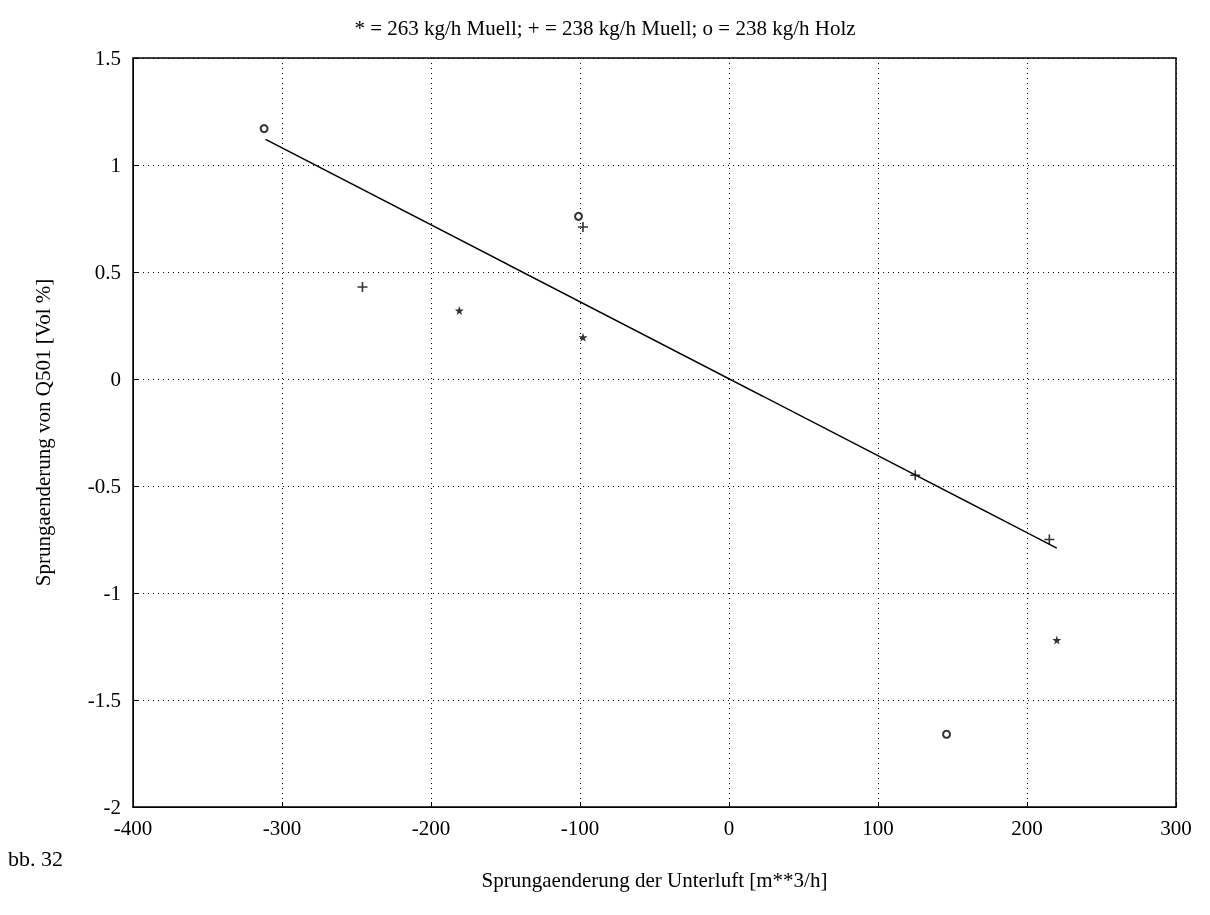  Describe the element at coordinates (654, 879) in the screenshot. I see `x-axis-title: Sprungaenderung der Unterluft [m**3/h]` at that location.